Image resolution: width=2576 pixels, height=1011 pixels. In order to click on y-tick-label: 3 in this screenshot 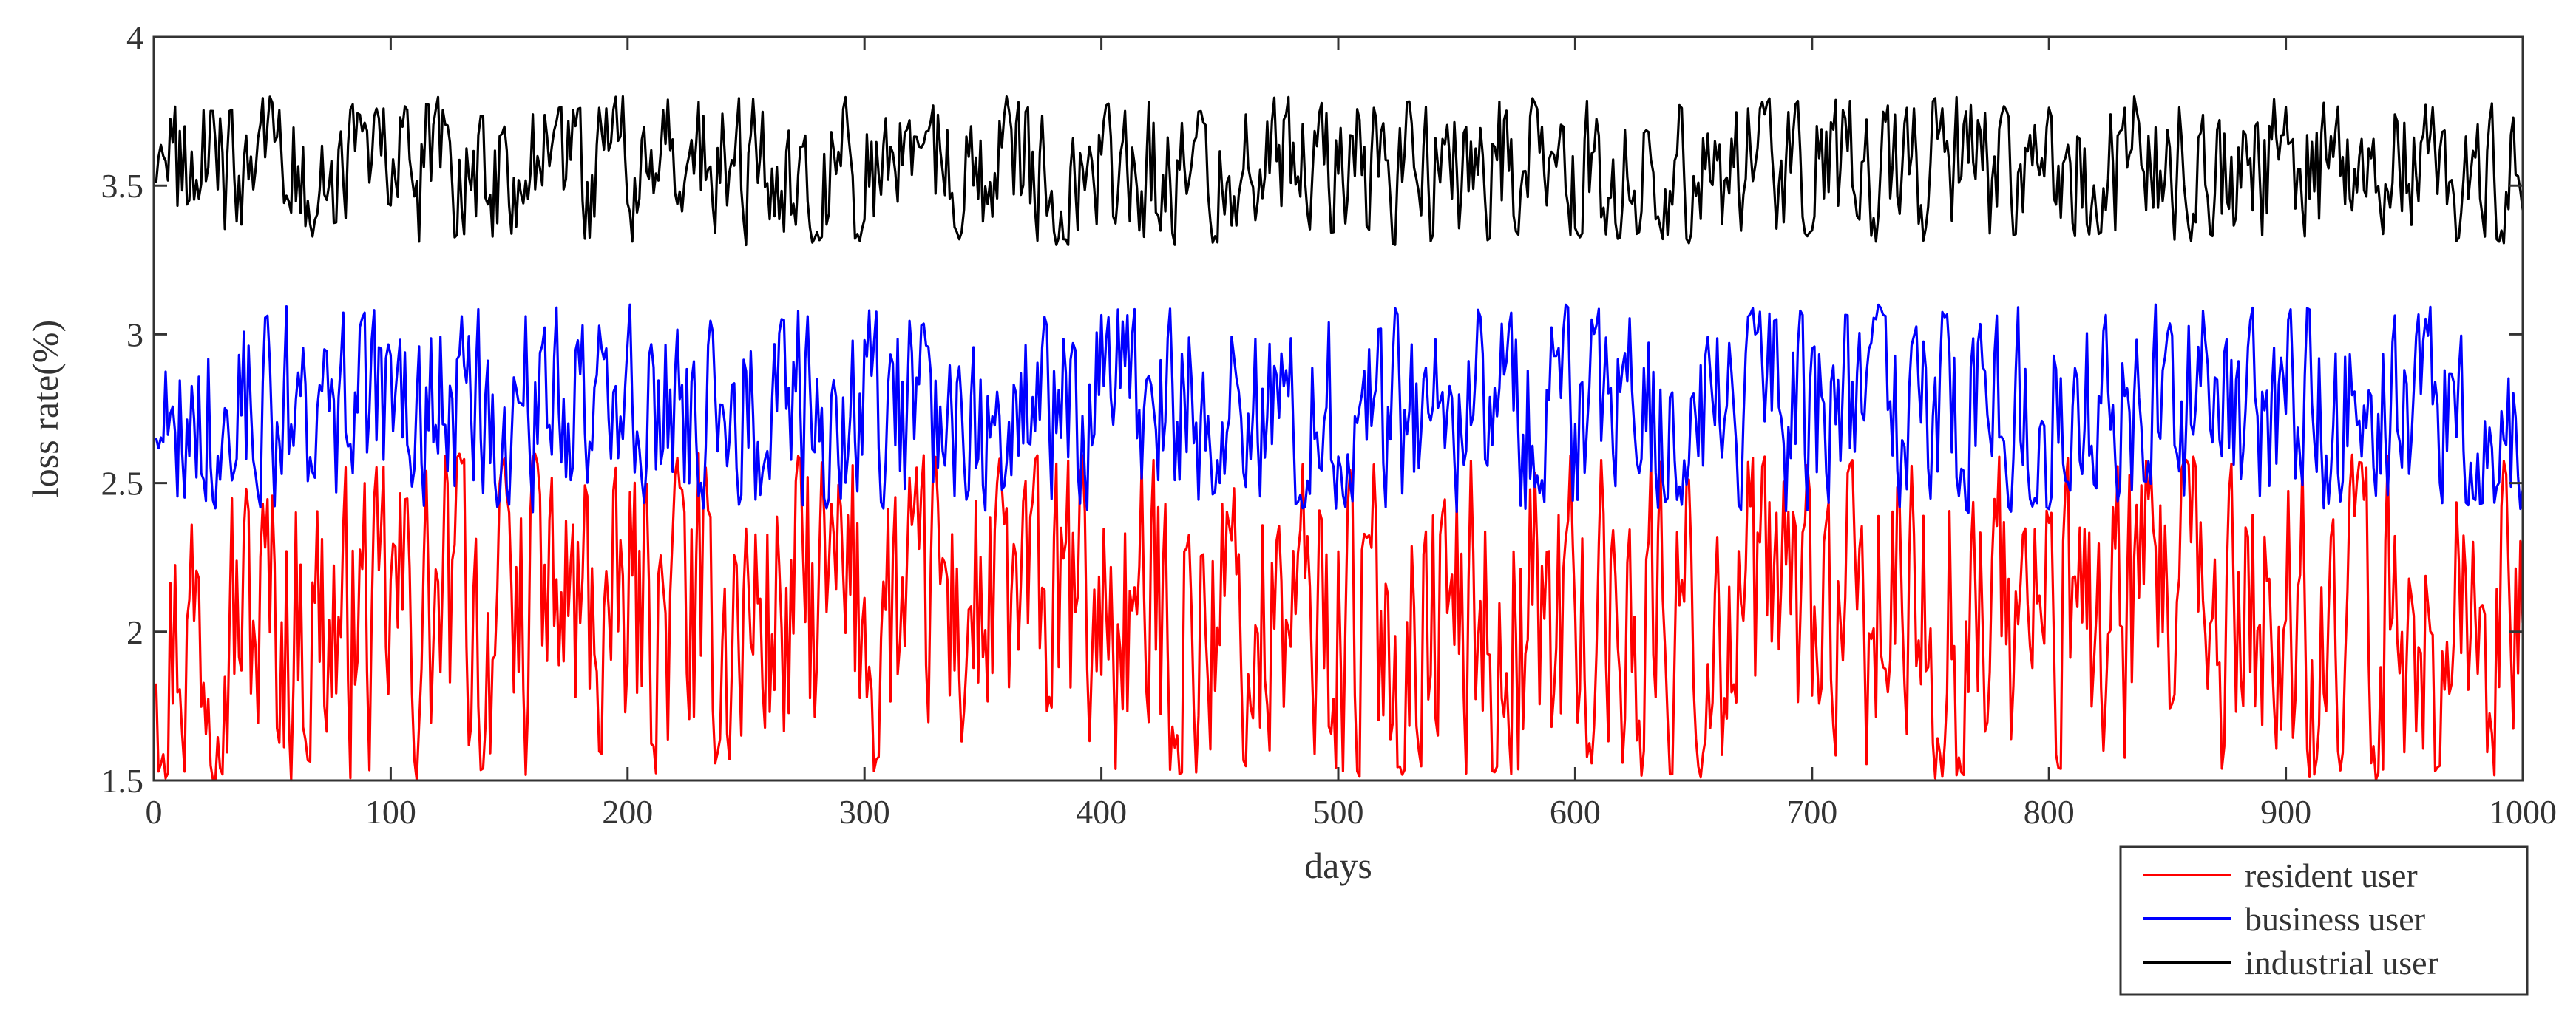, I will do `click(134, 335)`.